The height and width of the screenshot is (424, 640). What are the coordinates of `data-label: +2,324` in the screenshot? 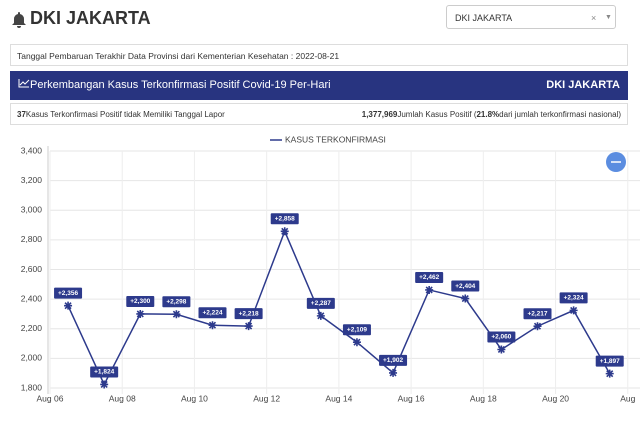 It's located at (574, 298).